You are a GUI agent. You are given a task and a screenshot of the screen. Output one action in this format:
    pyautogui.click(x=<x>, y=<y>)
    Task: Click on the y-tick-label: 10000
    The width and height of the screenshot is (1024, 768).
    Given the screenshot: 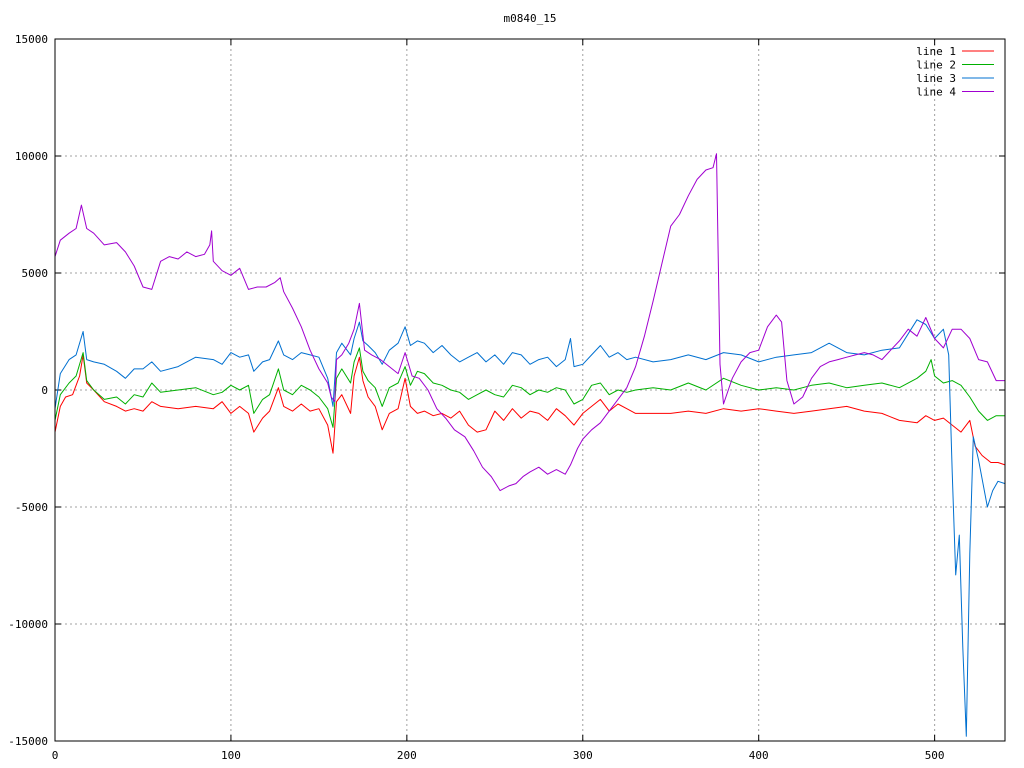 What is the action you would take?
    pyautogui.click(x=31, y=156)
    